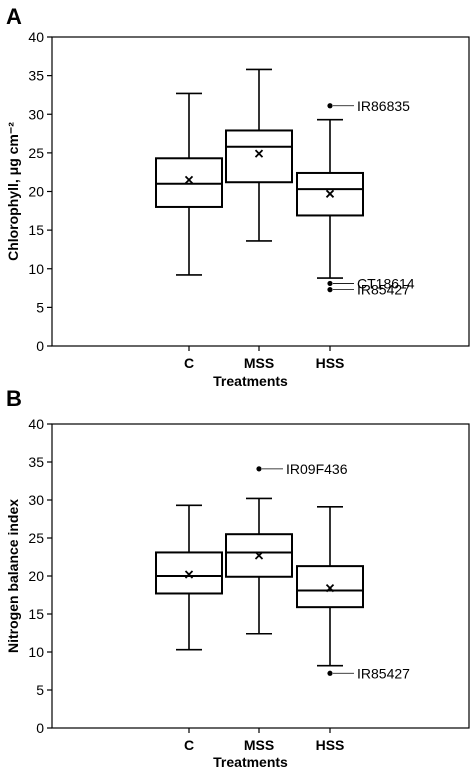 Image resolution: width=474 pixels, height=770 pixels. I want to click on outlier: IR09F436, so click(302, 469).